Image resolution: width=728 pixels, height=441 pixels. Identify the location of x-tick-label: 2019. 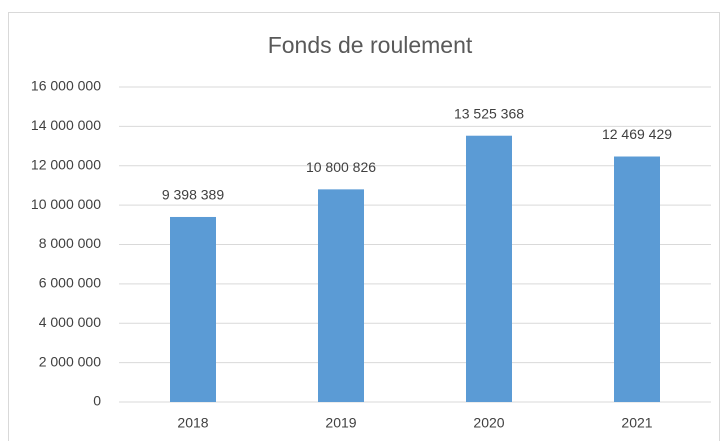
(340, 423).